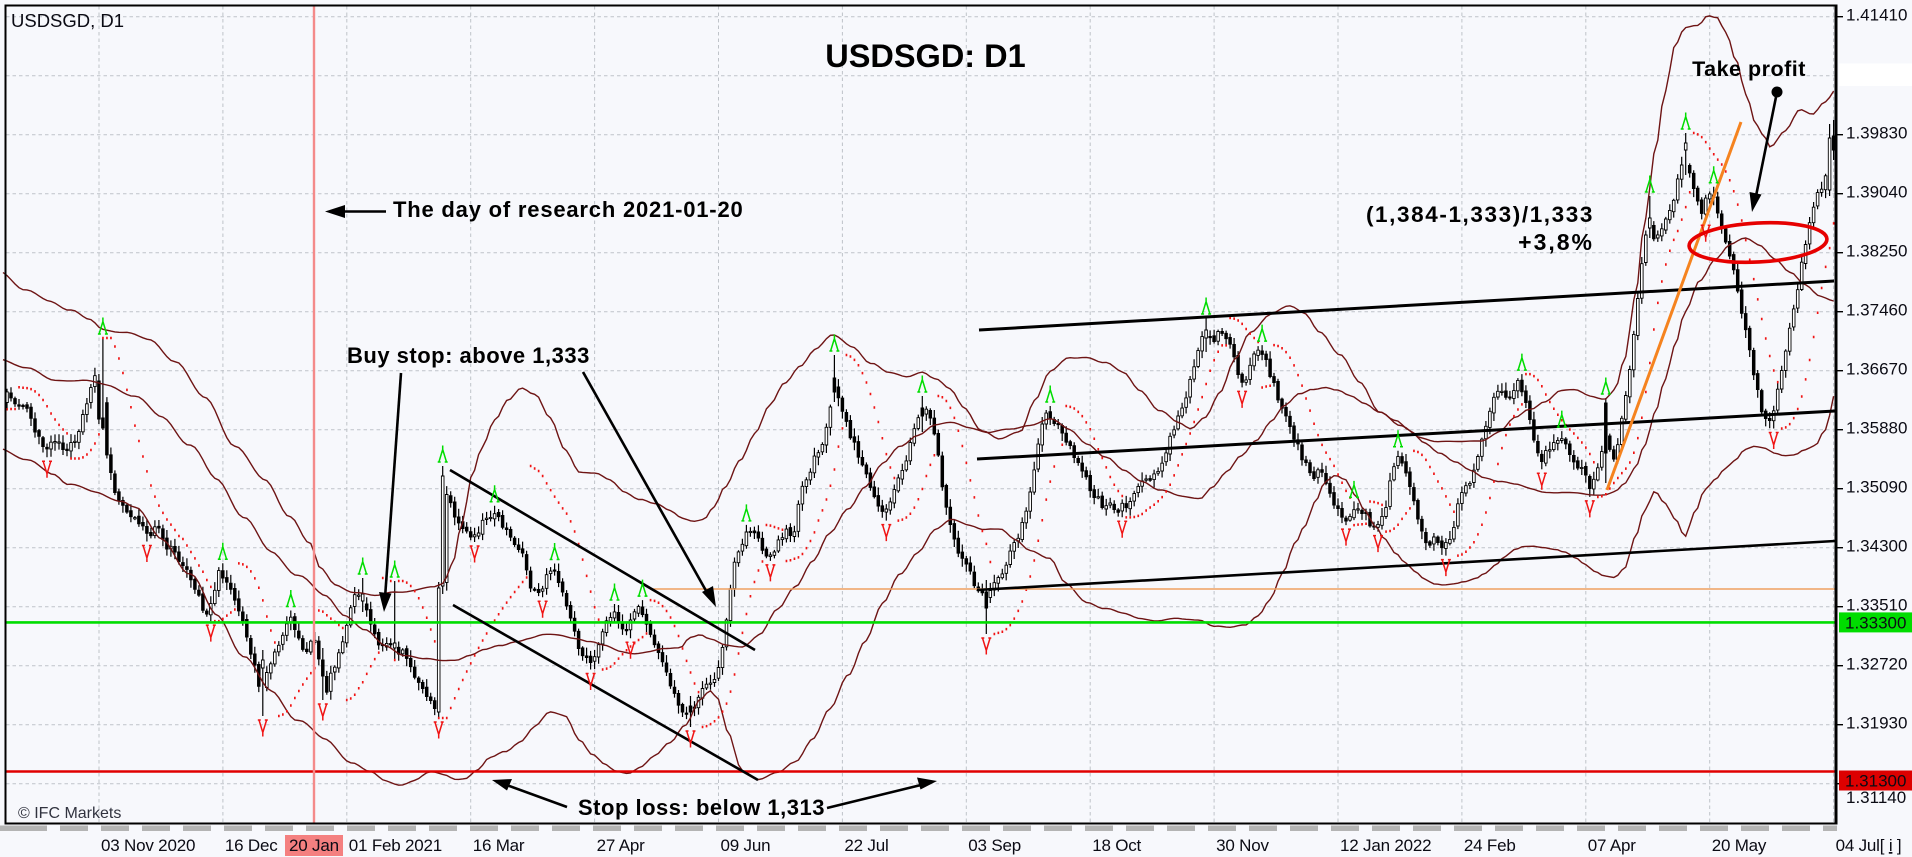 The width and height of the screenshot is (1912, 857). I want to click on svg-text: 09 Jun, so click(746, 845).